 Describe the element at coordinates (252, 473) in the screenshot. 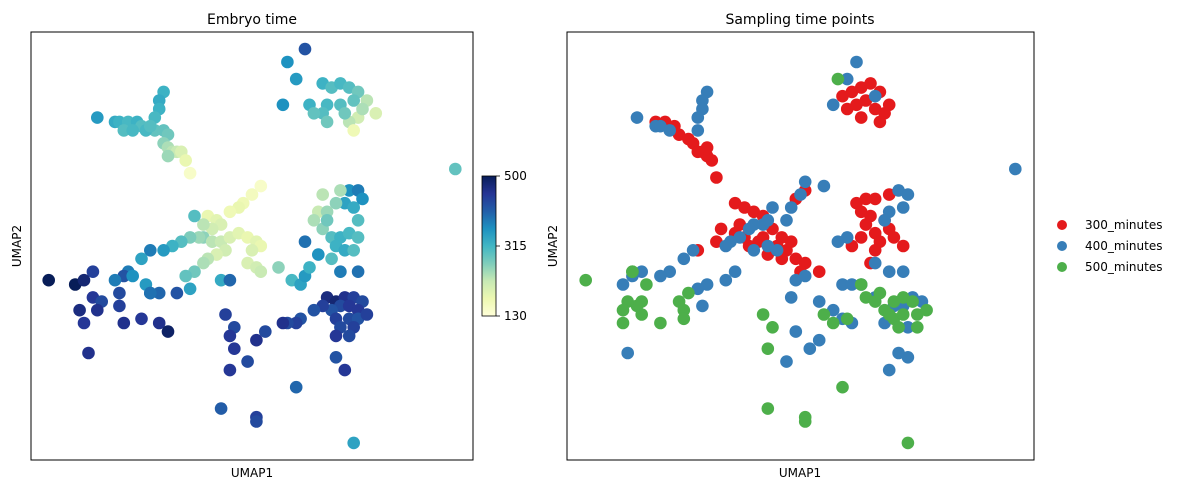

I see `embryo-time-xlabel: UMAP1` at that location.